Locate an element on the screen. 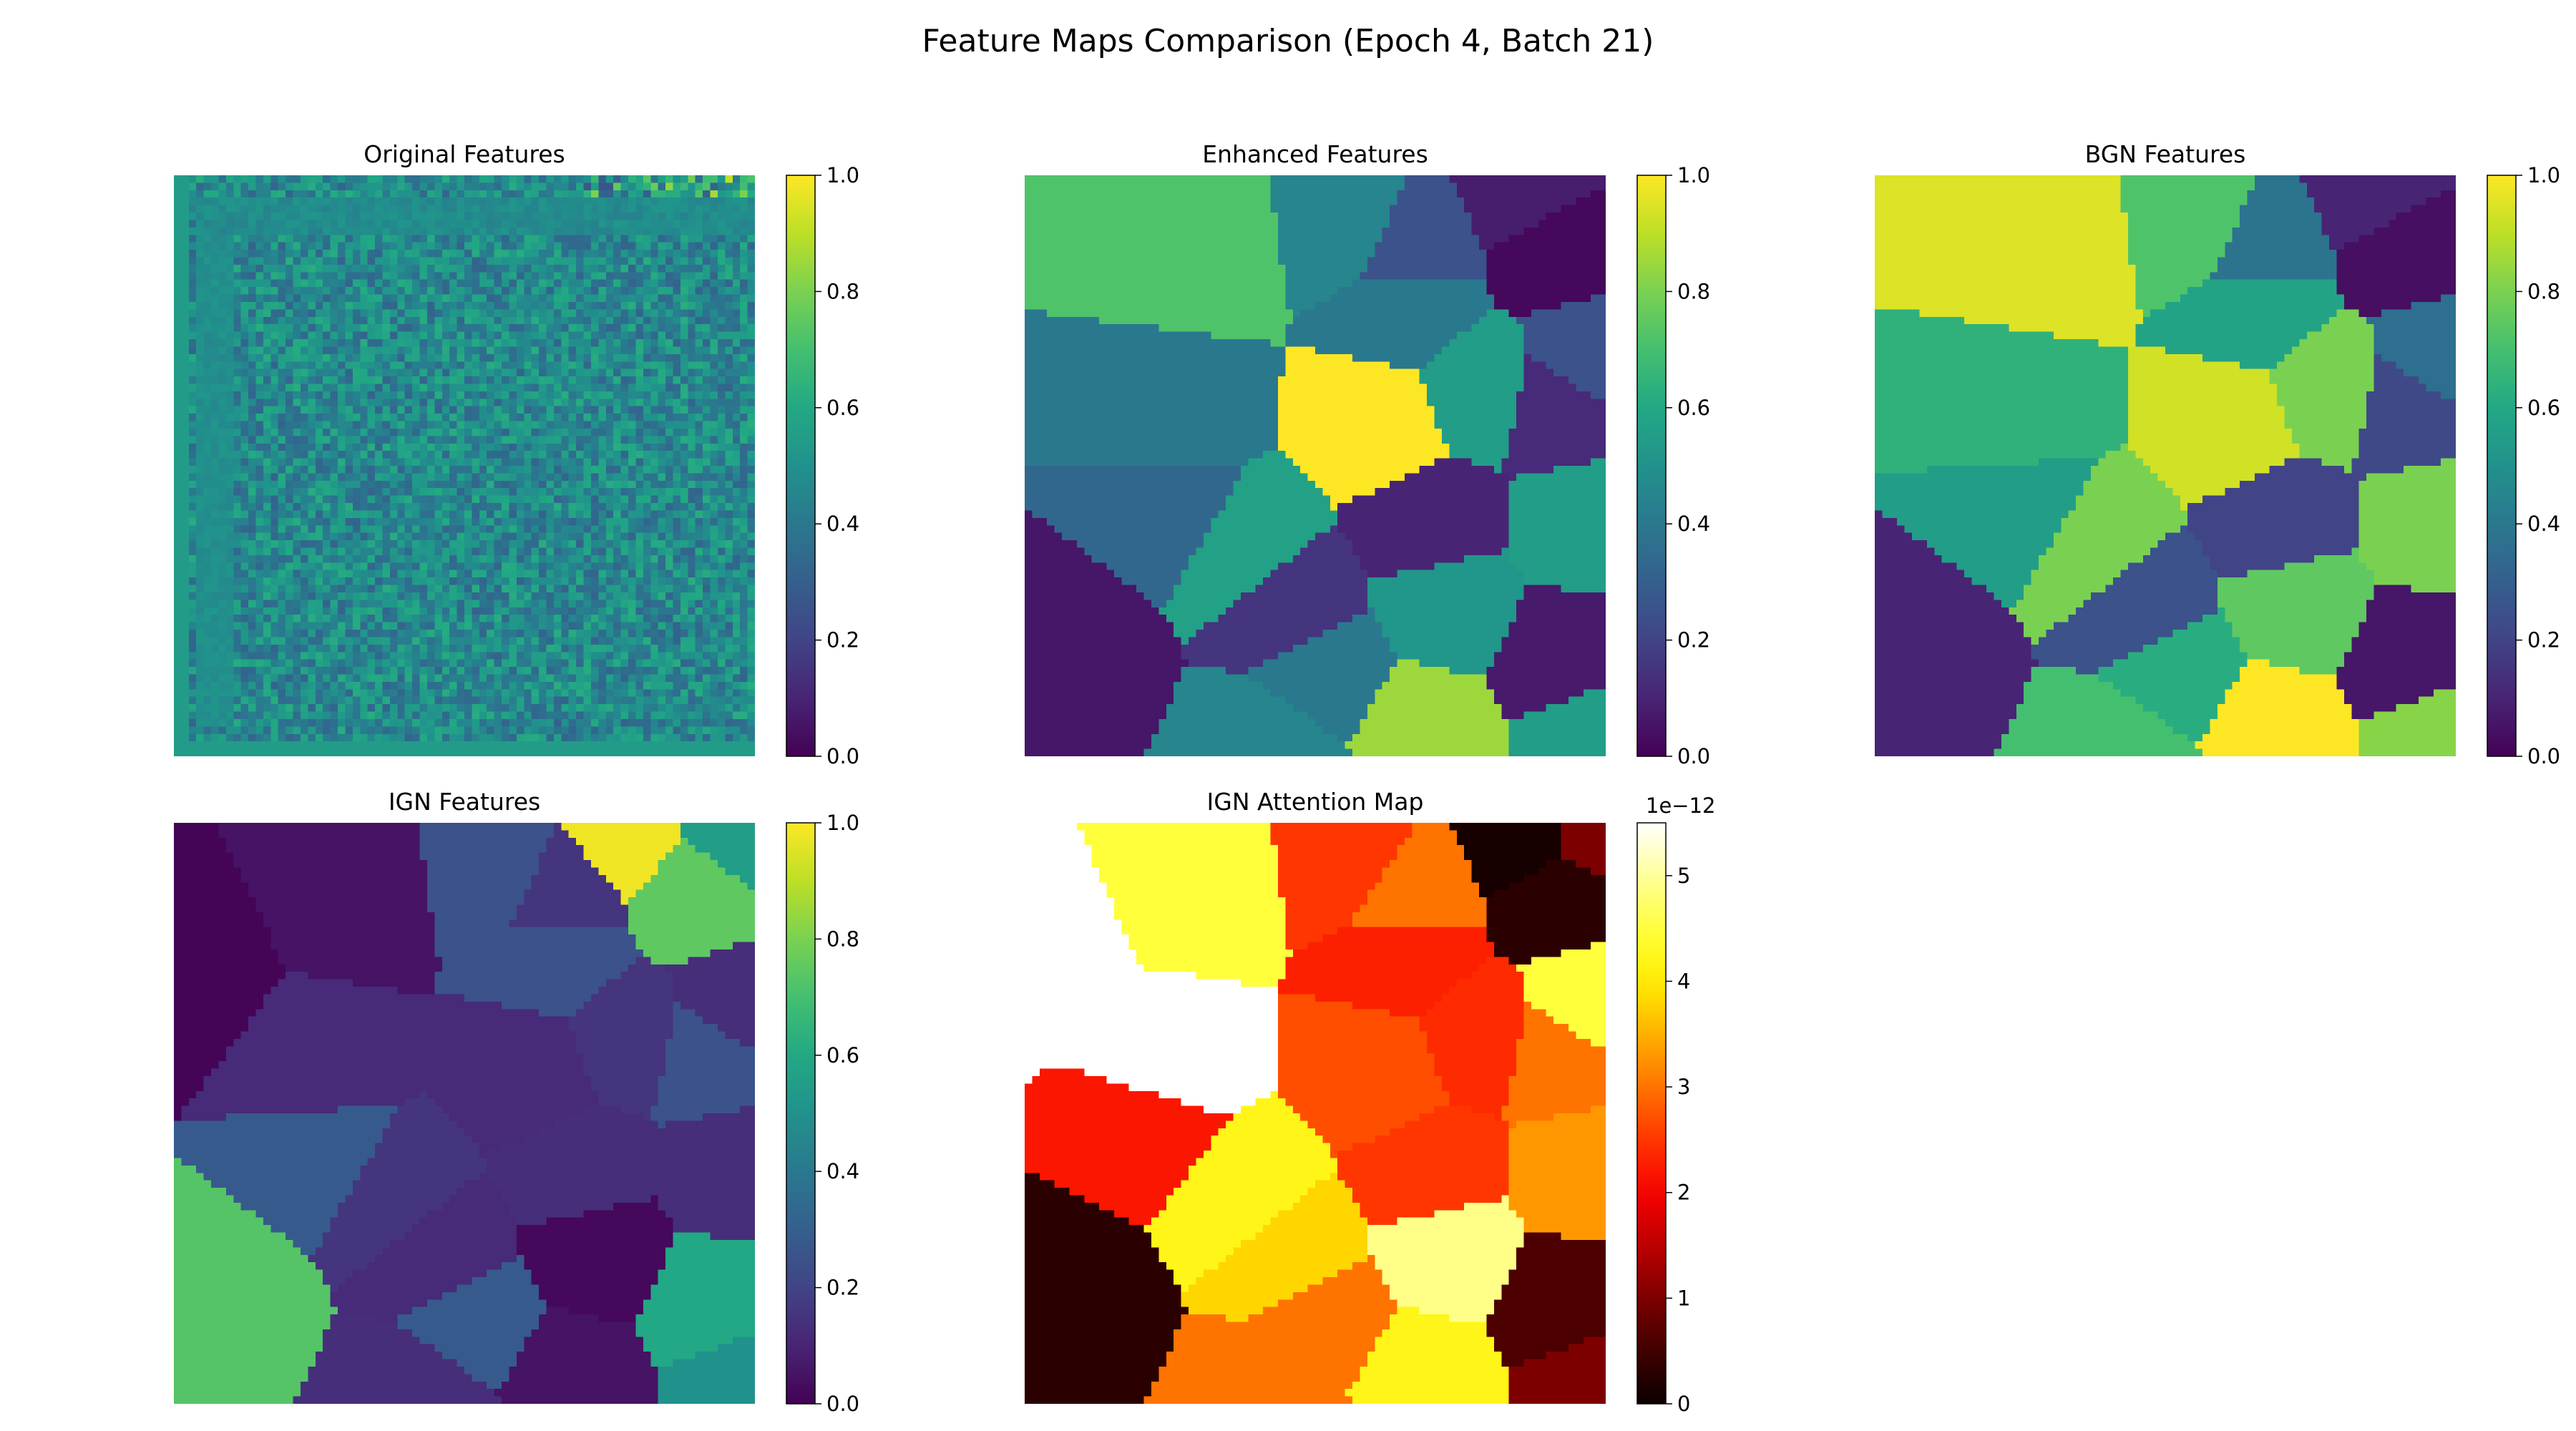 This screenshot has height=1431, width=2576. panel-title: IGN Attention Map is located at coordinates (1315, 802).